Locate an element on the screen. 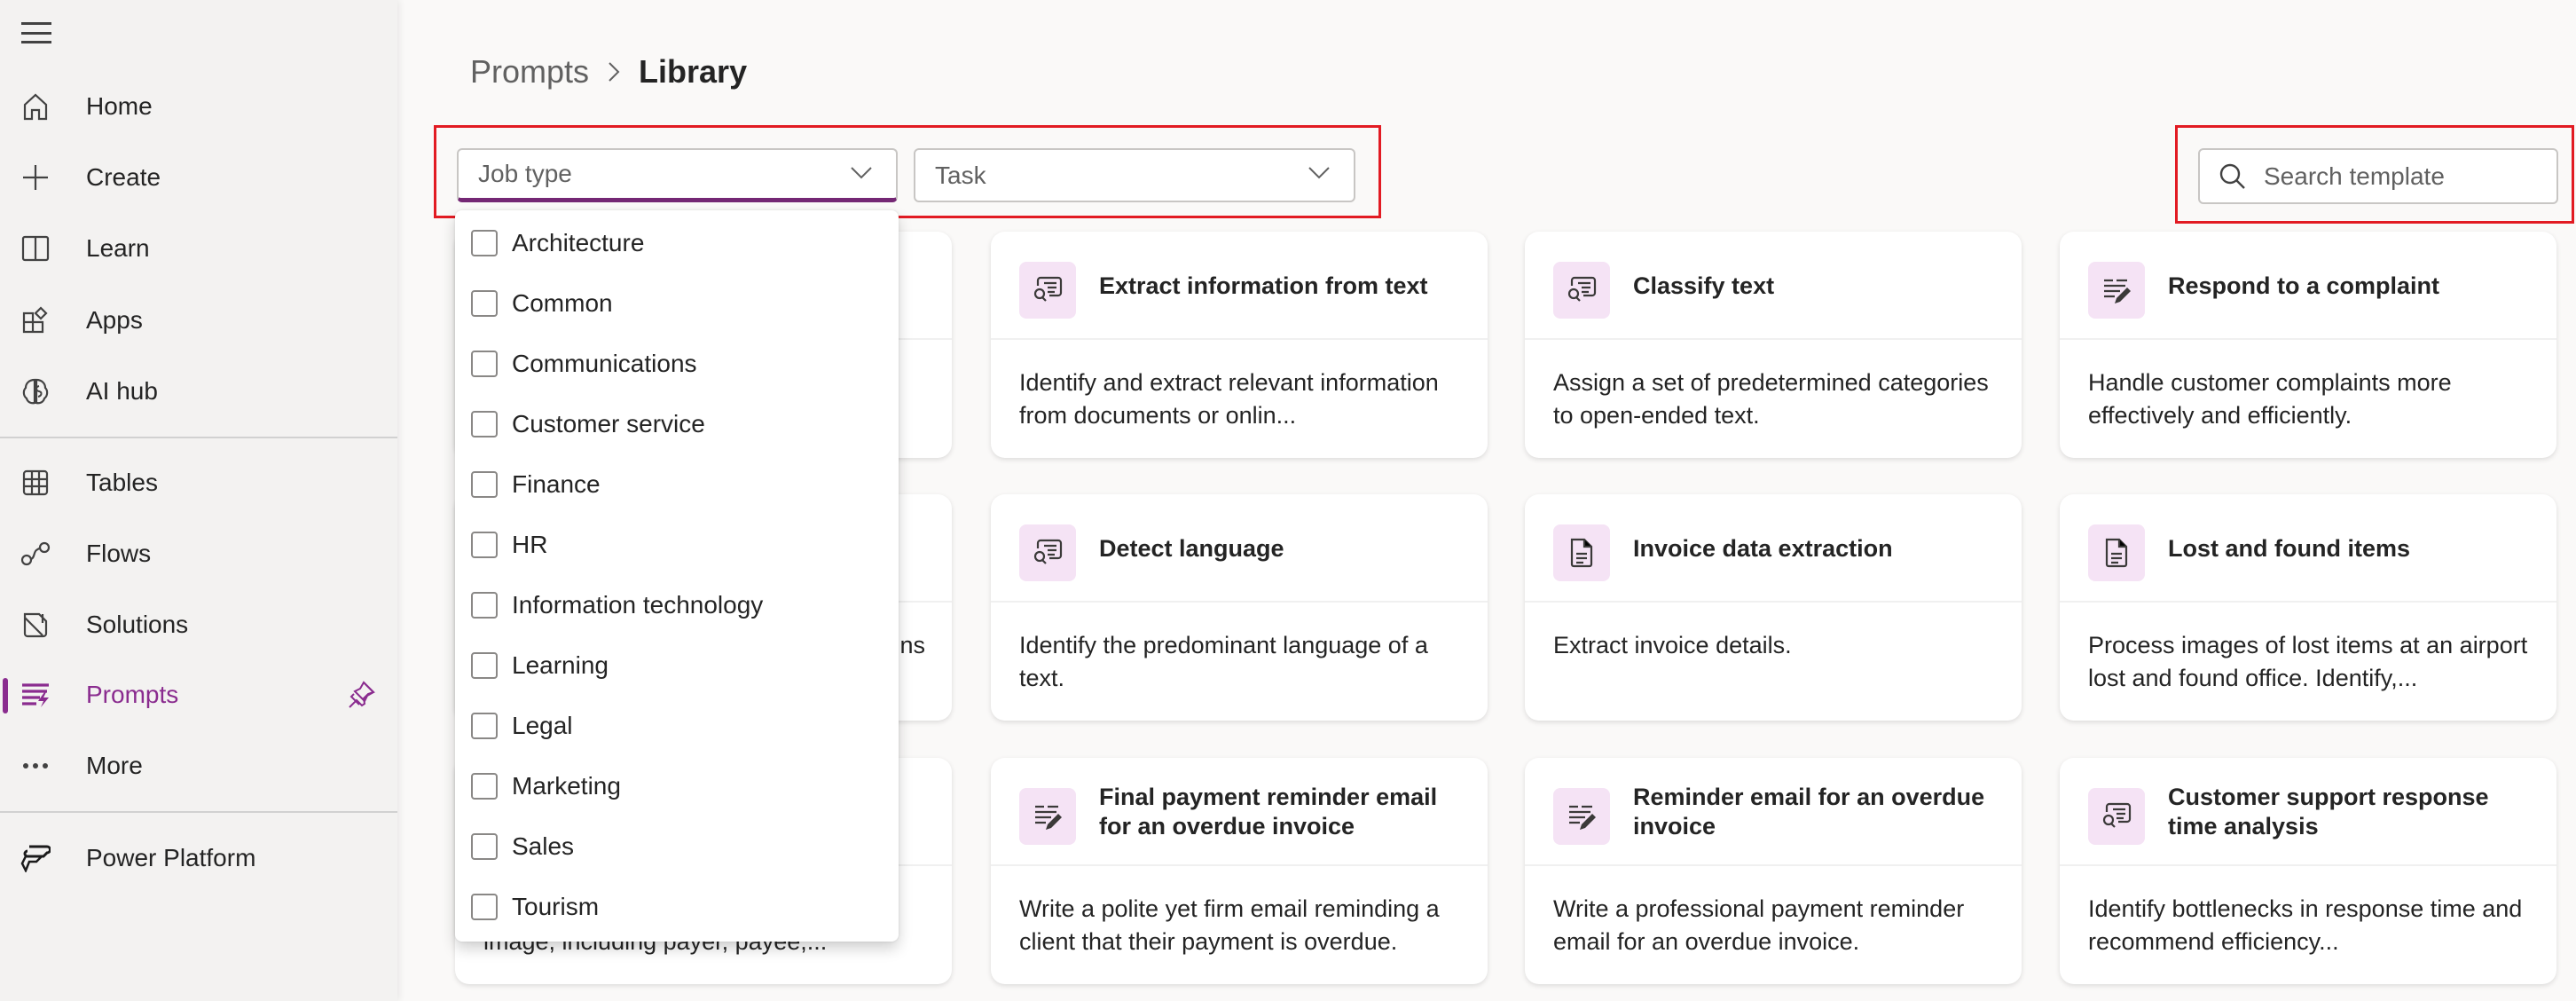  card-title: Lost and found items is located at coordinates (2289, 548).